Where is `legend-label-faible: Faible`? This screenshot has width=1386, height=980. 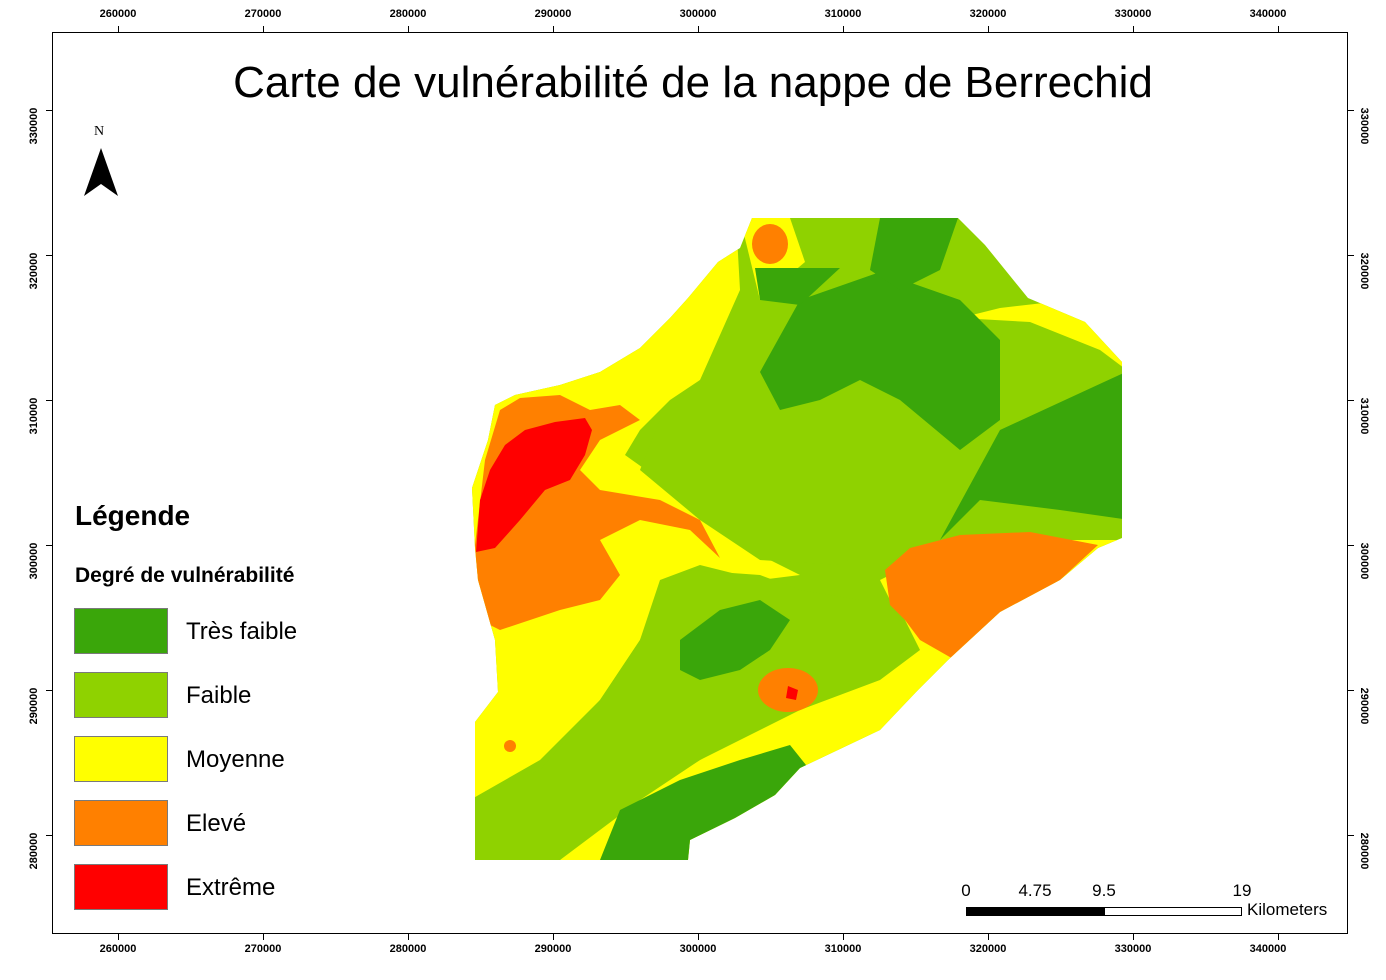
legend-label-faible: Faible is located at coordinates (219, 695).